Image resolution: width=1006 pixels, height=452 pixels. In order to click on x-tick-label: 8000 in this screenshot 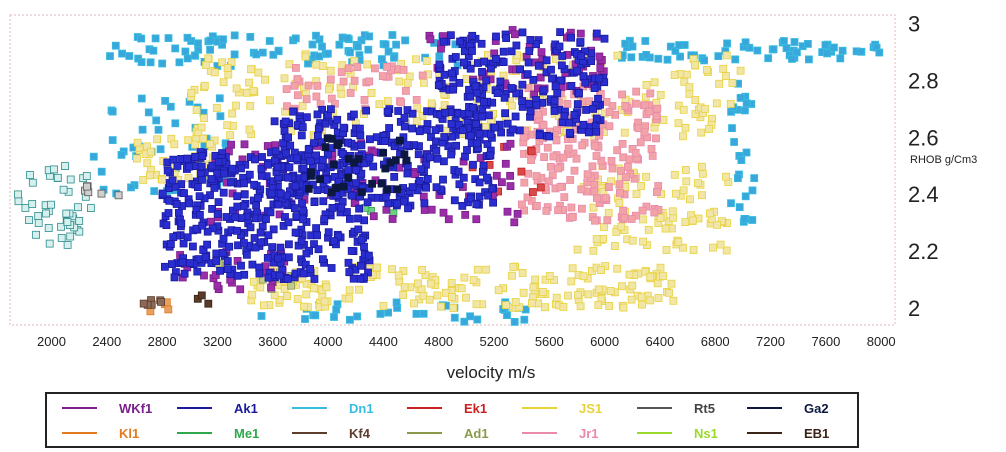, I will do `click(881, 341)`.